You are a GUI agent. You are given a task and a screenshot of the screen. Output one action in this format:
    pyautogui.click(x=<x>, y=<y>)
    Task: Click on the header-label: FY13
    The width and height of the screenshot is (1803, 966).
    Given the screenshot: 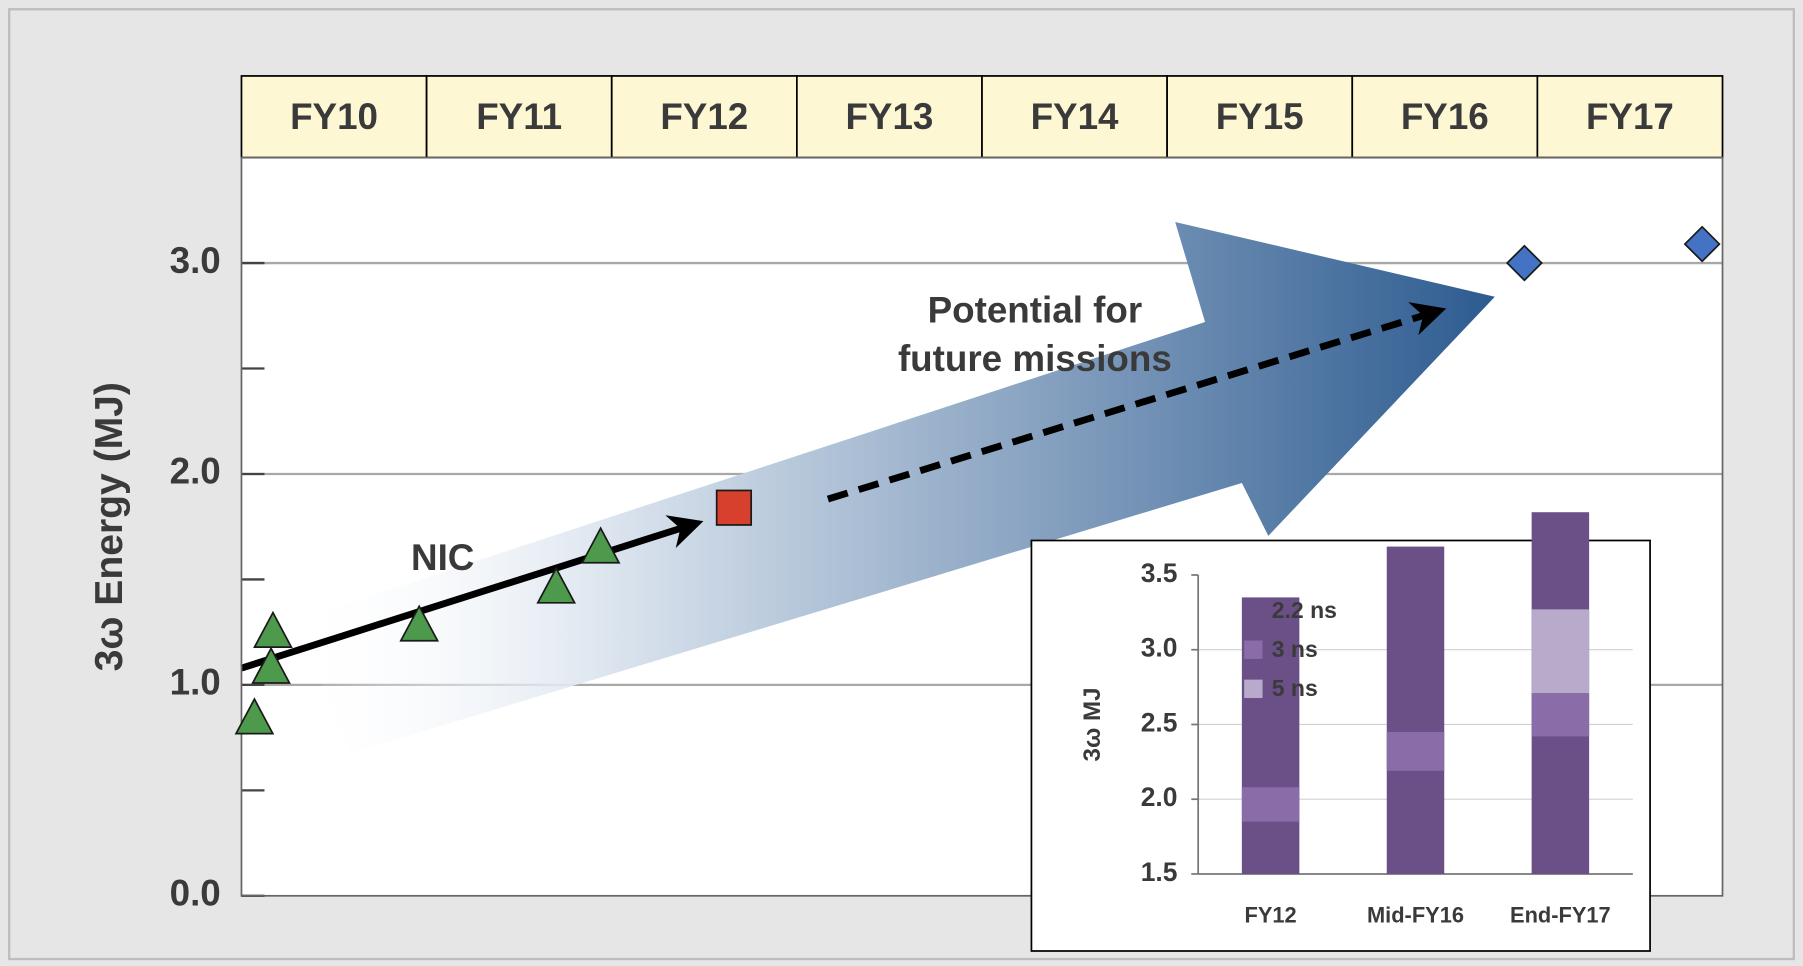 What is the action you would take?
    pyautogui.click(x=889, y=116)
    